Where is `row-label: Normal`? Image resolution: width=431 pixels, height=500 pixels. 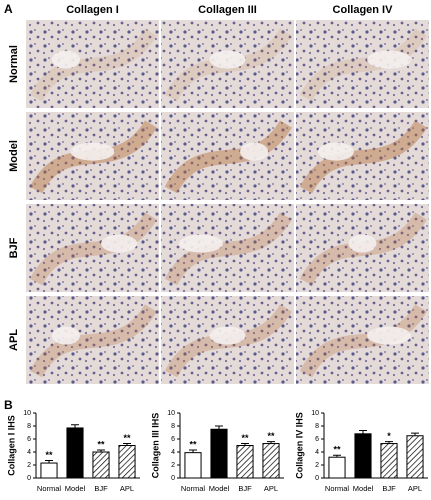
row-label: Normal is located at coordinates (14, 64).